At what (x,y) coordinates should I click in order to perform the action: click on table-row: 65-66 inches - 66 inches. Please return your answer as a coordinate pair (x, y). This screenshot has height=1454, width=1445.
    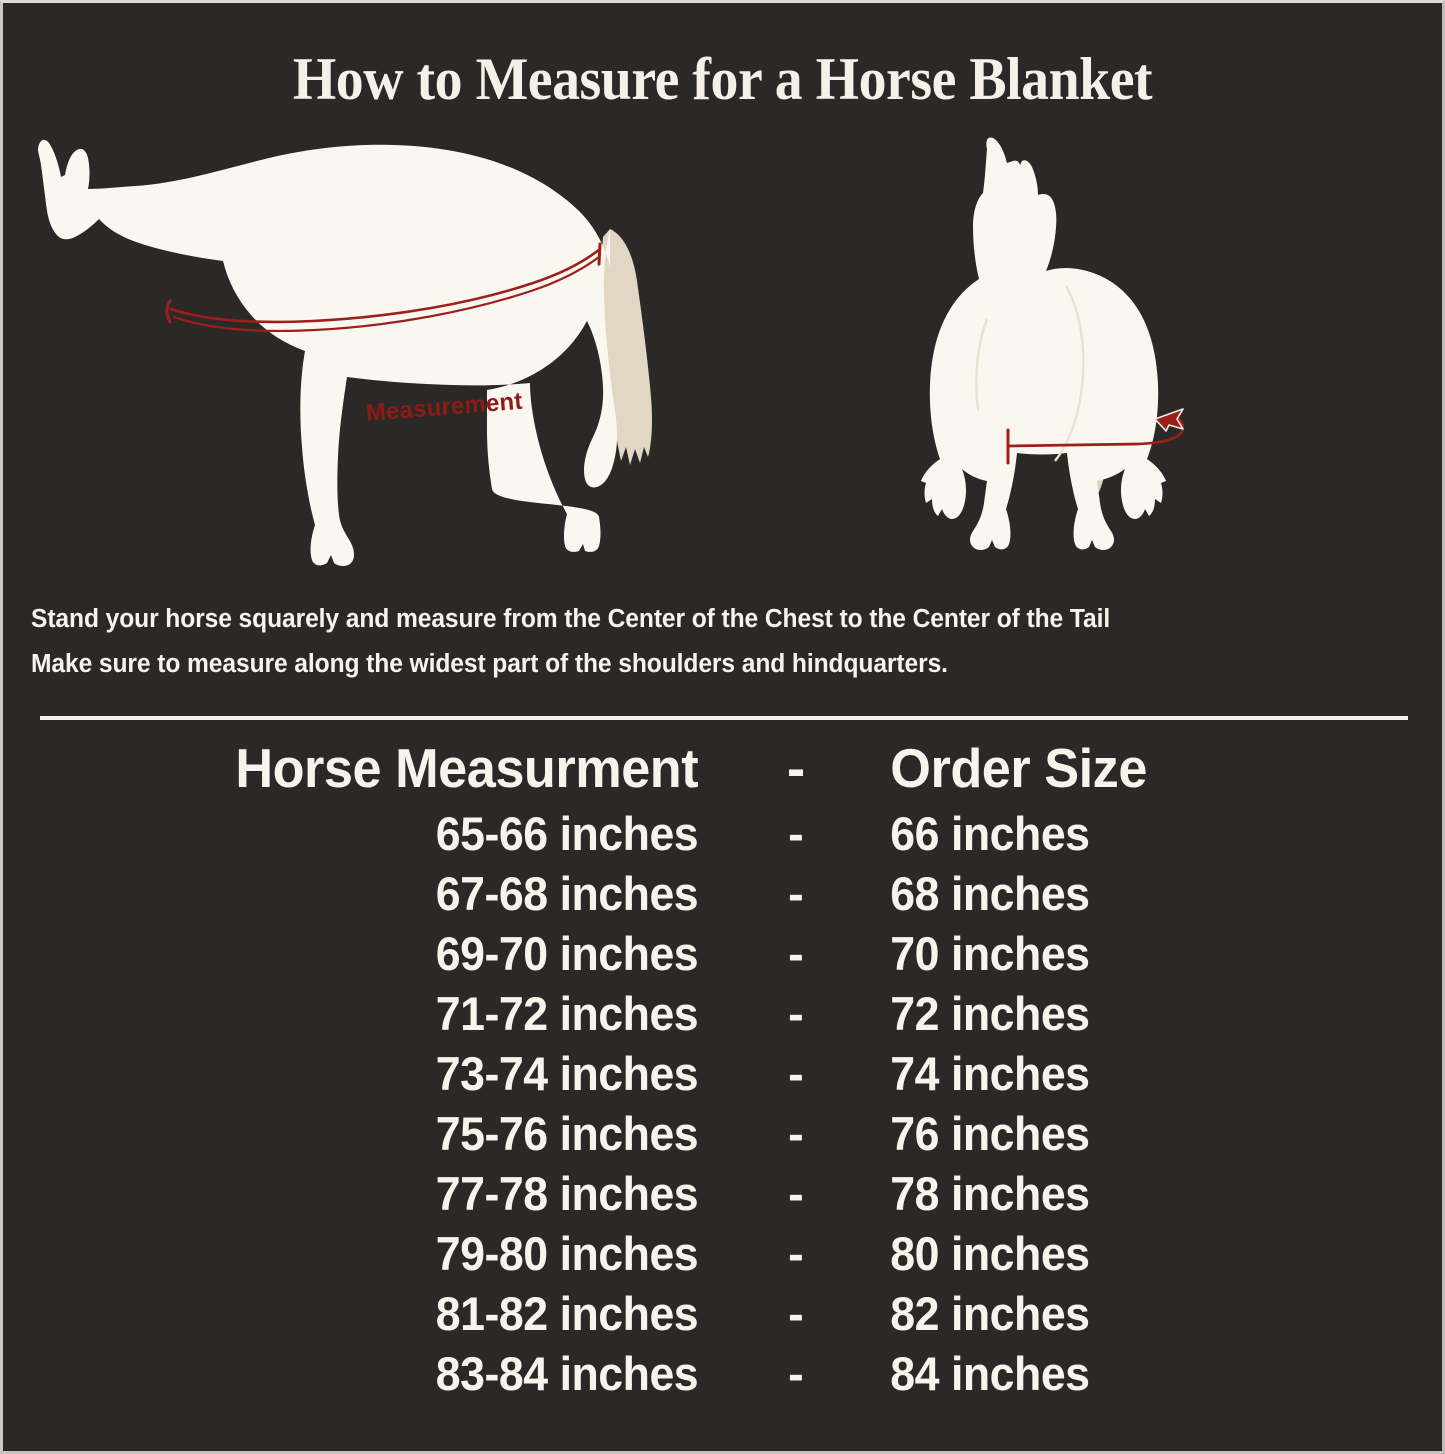
    Looking at the image, I should click on (722, 836).